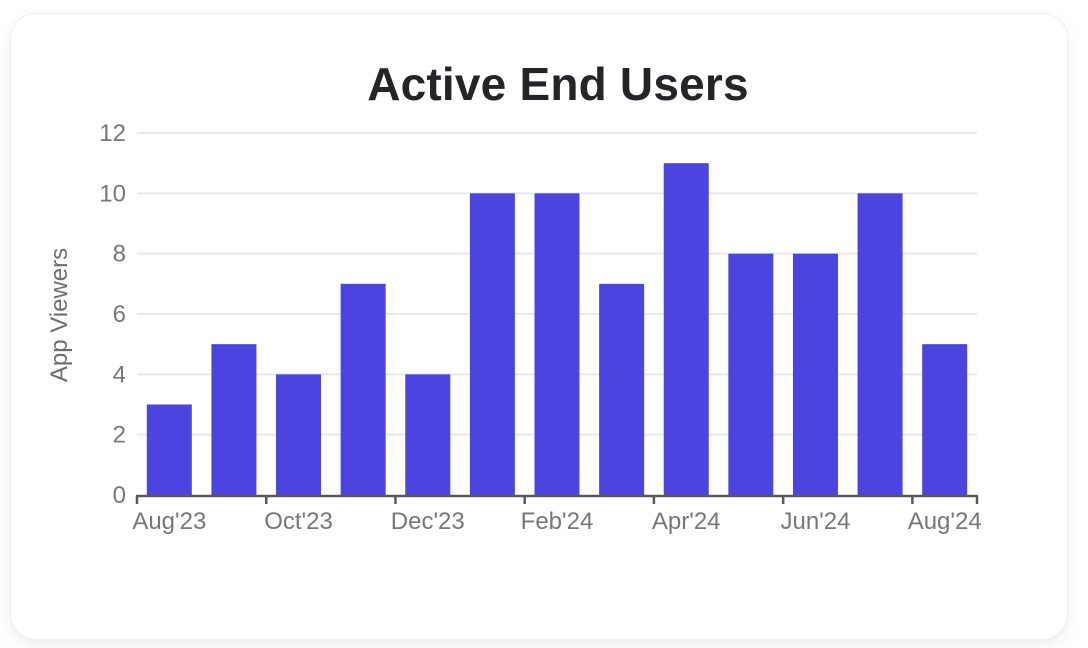 Image resolution: width=1088 pixels, height=648 pixels. Describe the element at coordinates (492, 344) in the screenshot. I see `bar-jan24` at that location.